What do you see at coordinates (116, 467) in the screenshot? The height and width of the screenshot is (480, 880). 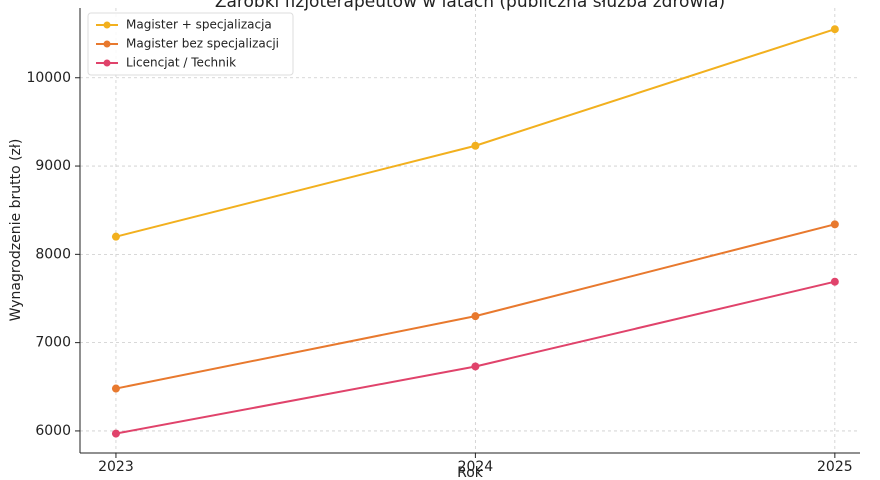 I see `x-tick-label: 2023` at bounding box center [116, 467].